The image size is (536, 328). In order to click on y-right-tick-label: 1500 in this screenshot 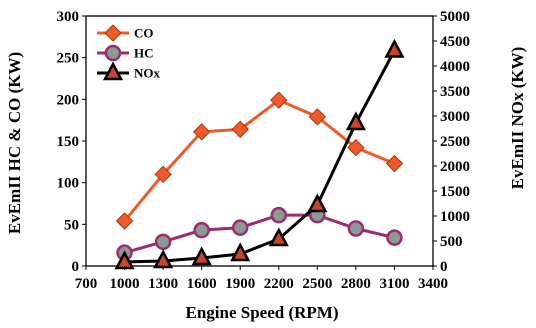, I will do `click(455, 192)`.